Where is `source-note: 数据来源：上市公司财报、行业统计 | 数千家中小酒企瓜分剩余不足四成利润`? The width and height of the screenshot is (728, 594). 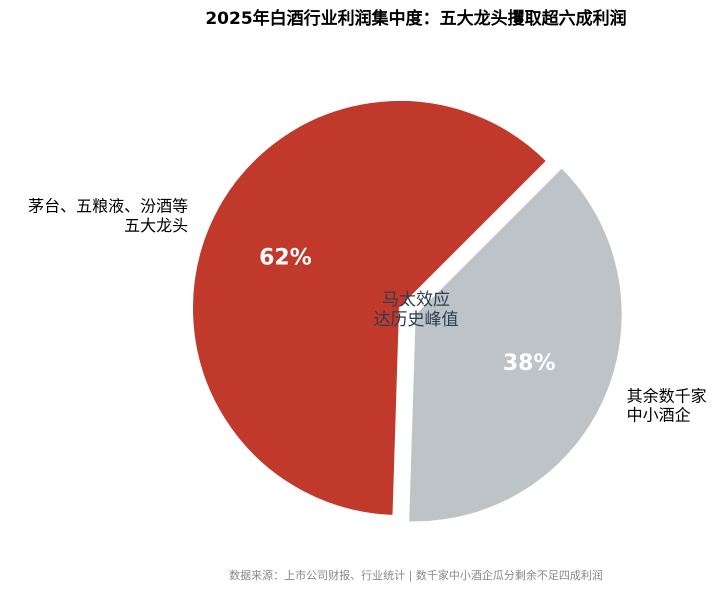
source-note: 数据来源：上市公司财报、行业统计 | 数千家中小酒企瓜分剩余不足四成利润 is located at coordinates (416, 575).